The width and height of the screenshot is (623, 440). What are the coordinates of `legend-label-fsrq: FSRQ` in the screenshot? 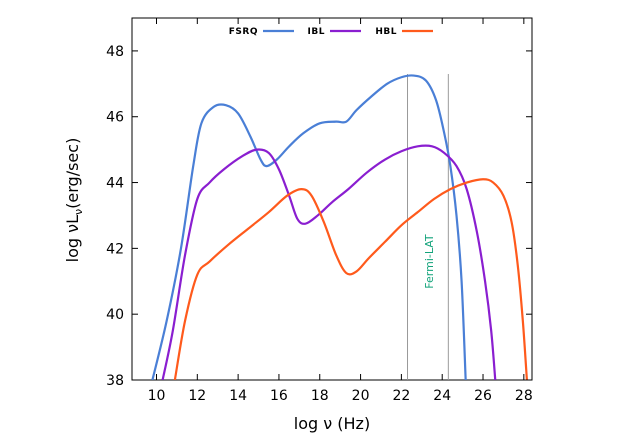 It's located at (243, 32).